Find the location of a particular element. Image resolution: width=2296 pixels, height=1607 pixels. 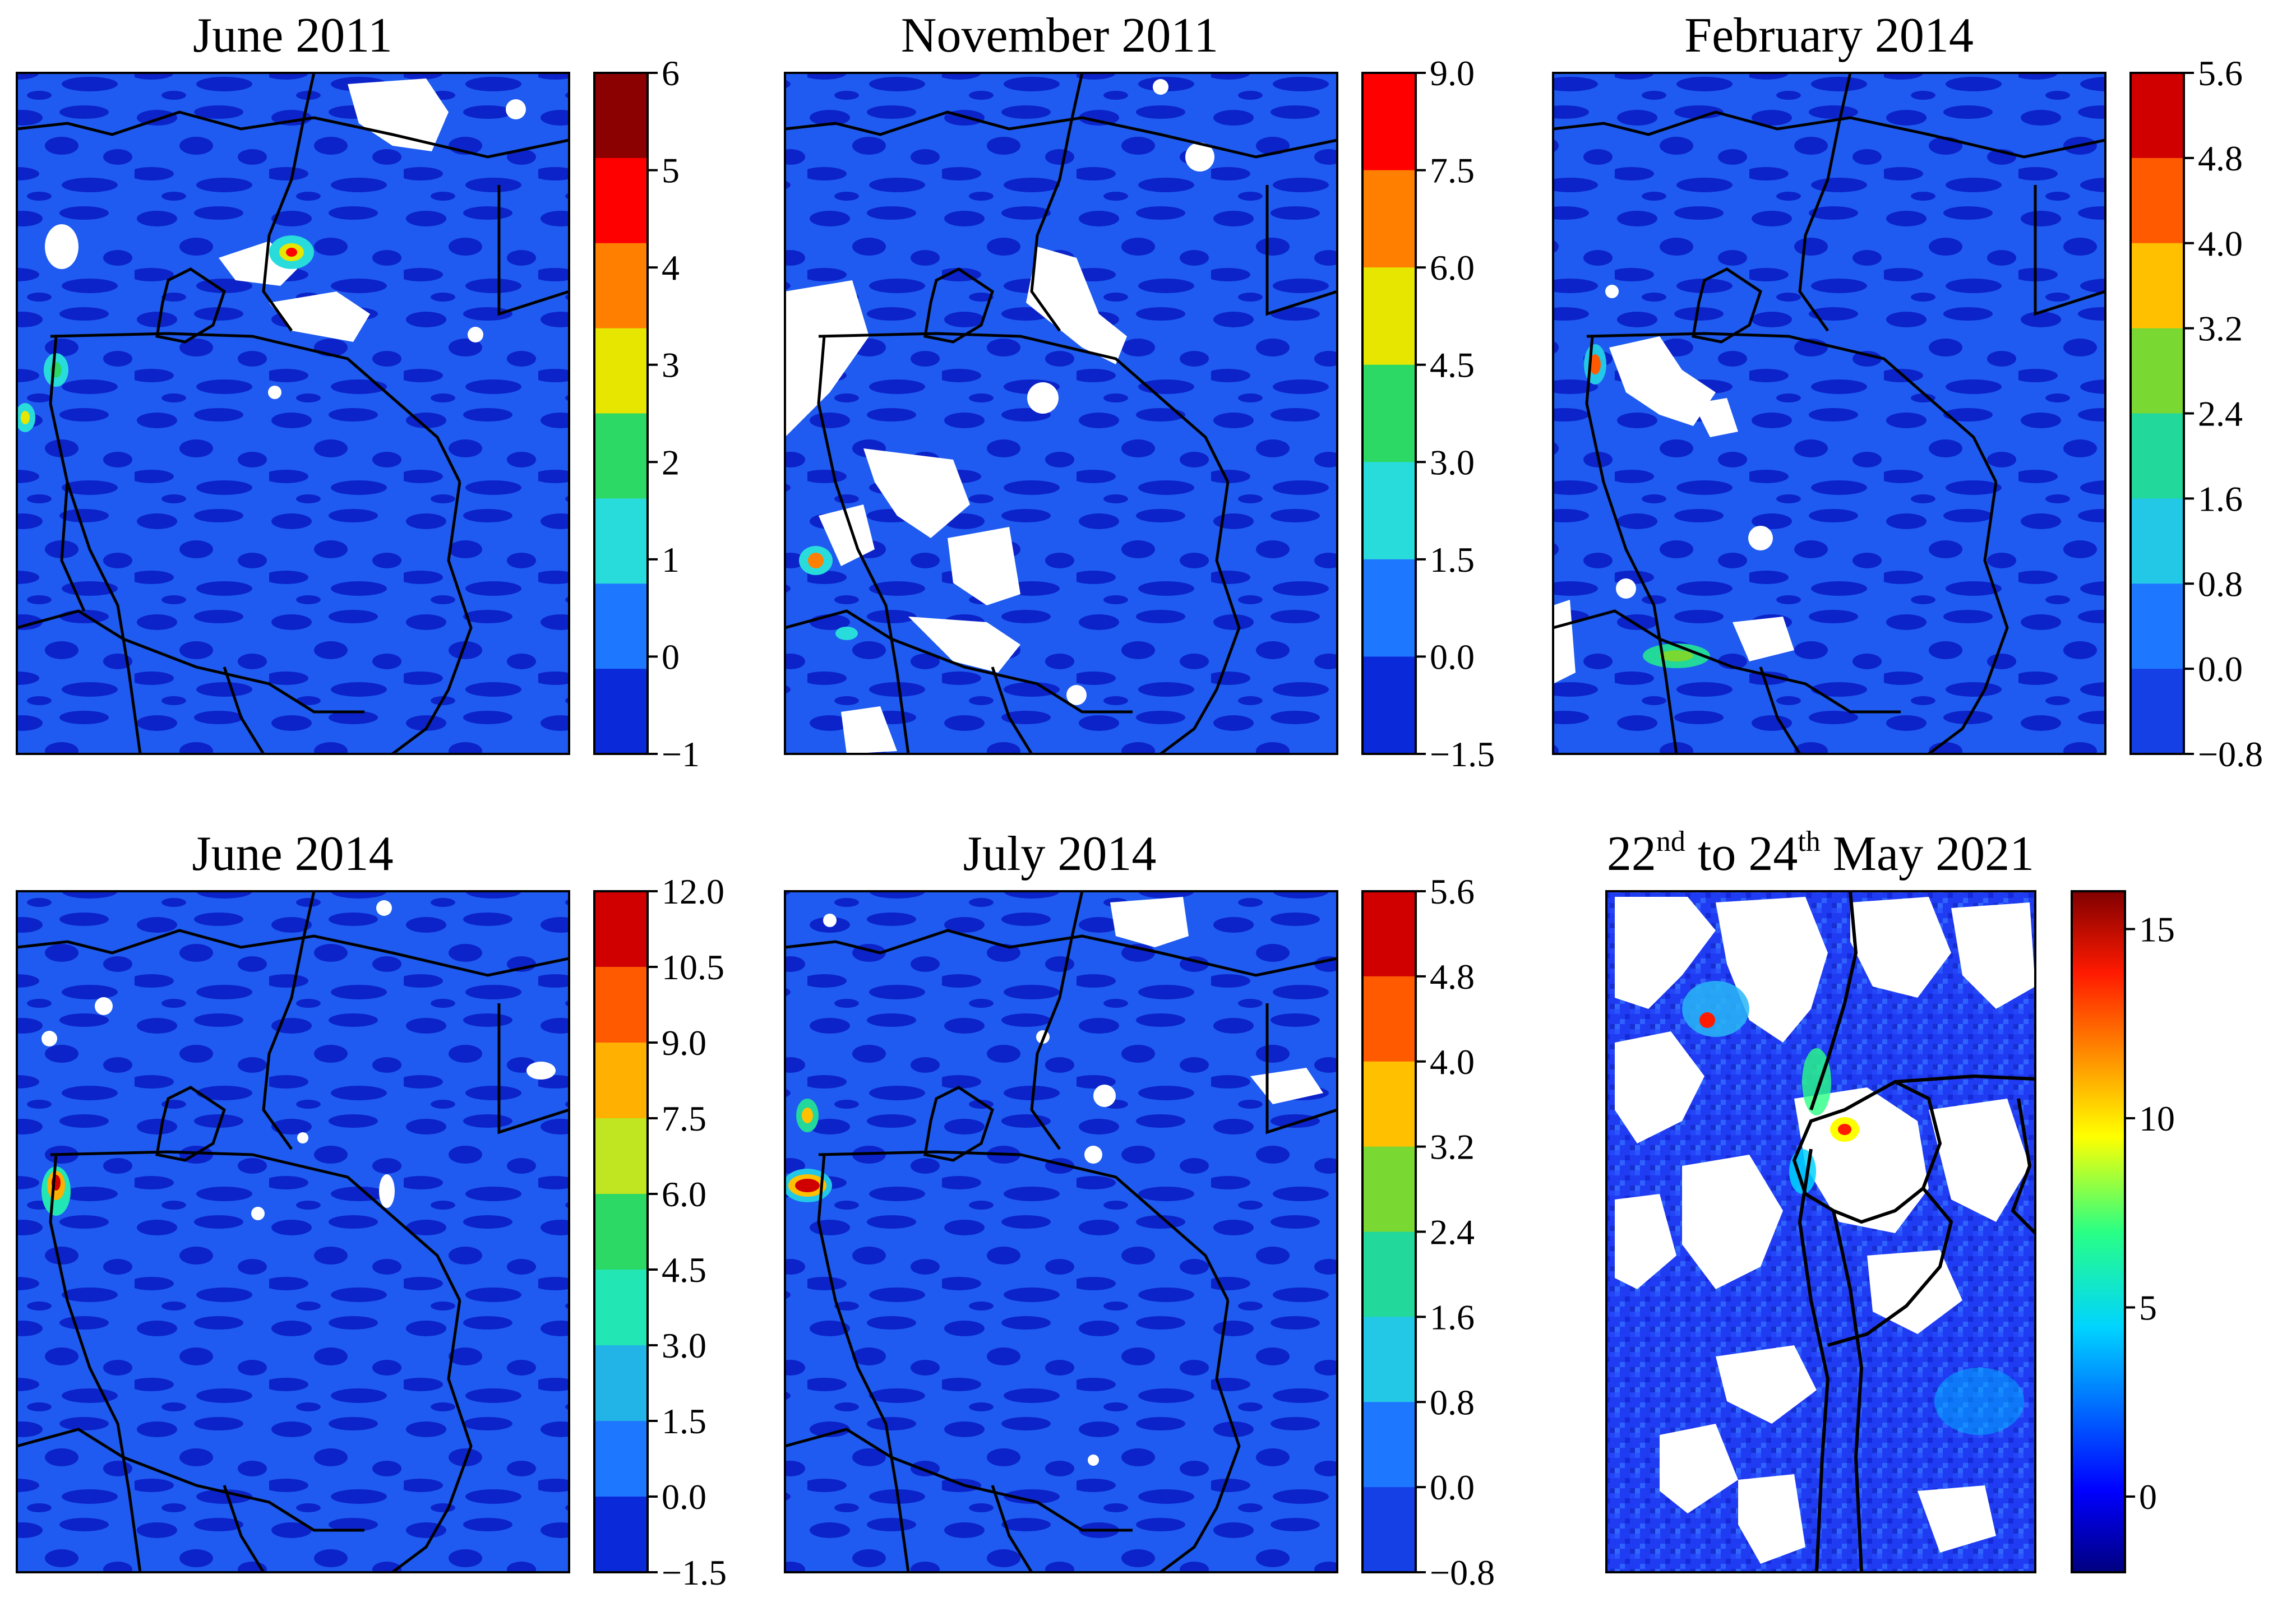

panel-may-2021: 22nd to 24th May 2021 is located at coordinates (1890, 1199).